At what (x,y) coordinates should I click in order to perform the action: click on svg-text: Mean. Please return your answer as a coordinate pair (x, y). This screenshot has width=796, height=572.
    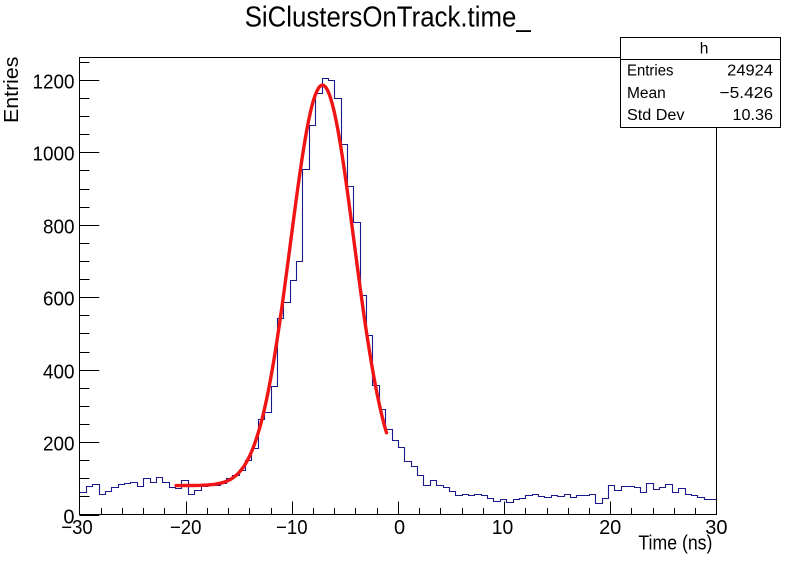
    Looking at the image, I should click on (646, 93).